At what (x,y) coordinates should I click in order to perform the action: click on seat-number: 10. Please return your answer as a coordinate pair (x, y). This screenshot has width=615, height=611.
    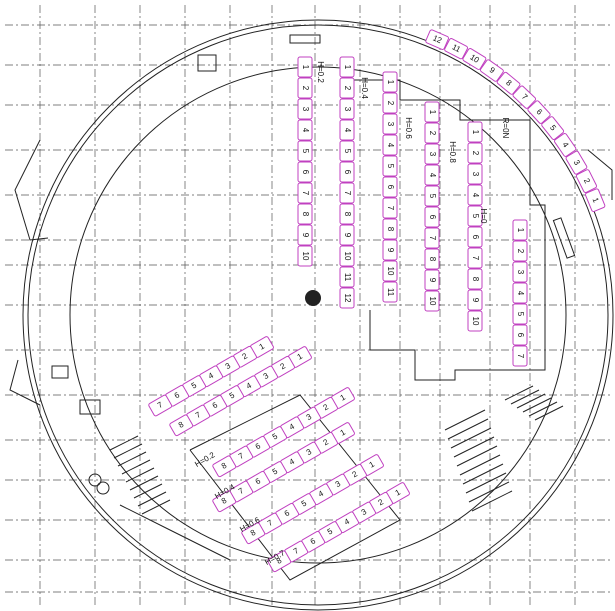
    Looking at the image, I should click on (305, 256).